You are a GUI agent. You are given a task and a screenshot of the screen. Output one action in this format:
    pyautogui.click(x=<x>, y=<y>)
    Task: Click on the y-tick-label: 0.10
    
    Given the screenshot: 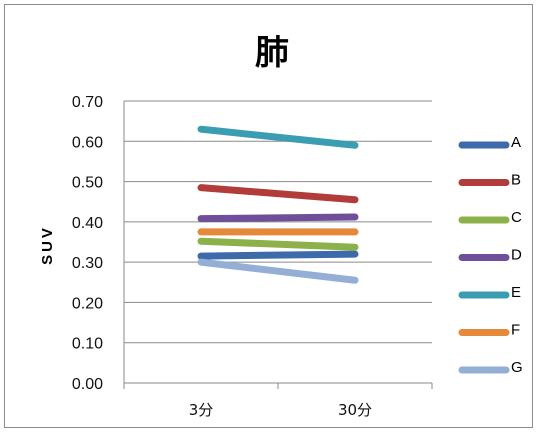 What is the action you would take?
    pyautogui.click(x=87, y=344)
    